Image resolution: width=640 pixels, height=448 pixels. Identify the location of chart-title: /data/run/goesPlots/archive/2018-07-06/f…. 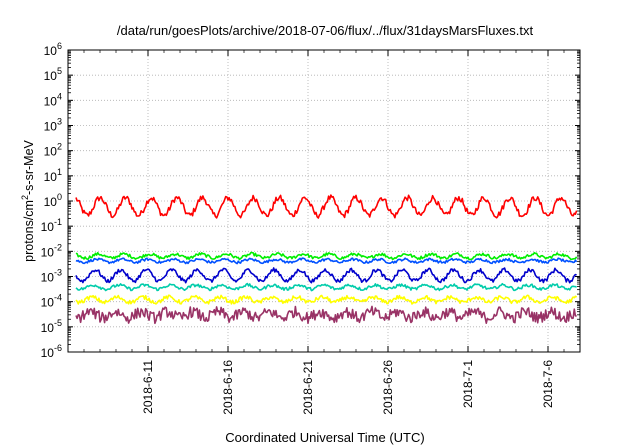
(325, 30).